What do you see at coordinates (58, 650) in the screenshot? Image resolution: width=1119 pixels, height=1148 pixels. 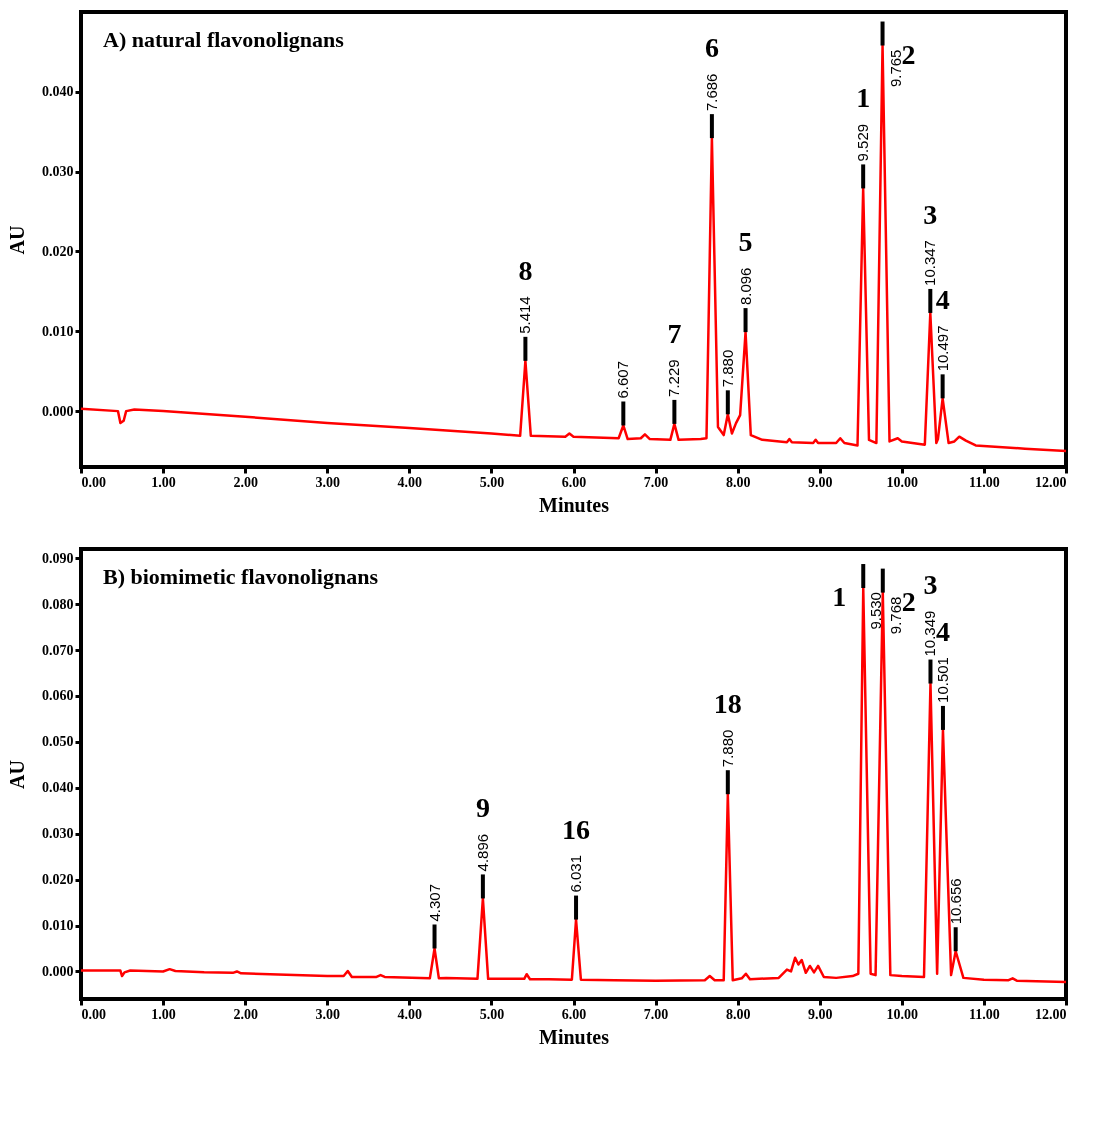 I see `y-tick-label: 0.070` at bounding box center [58, 650].